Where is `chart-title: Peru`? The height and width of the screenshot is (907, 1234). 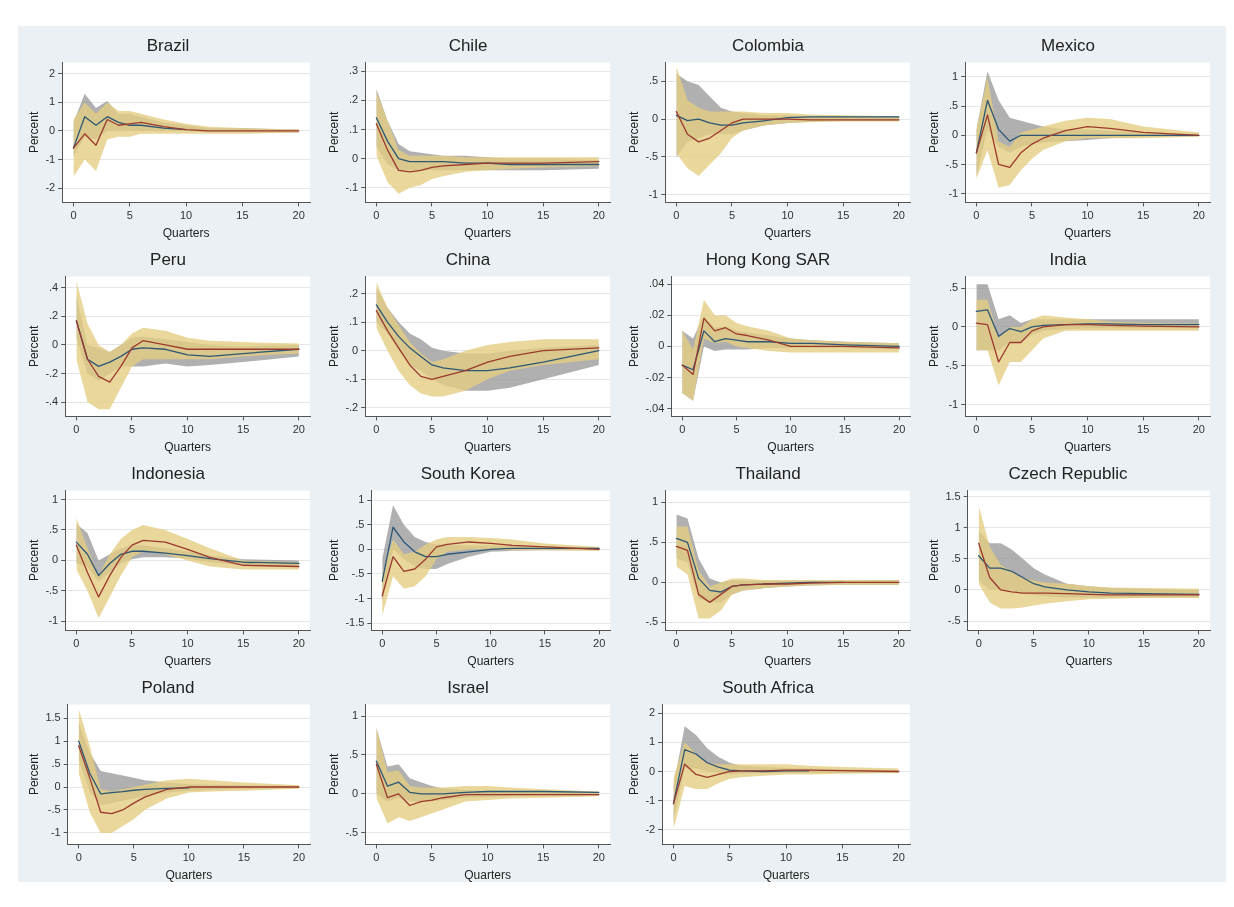
chart-title: Peru is located at coordinates (168, 259).